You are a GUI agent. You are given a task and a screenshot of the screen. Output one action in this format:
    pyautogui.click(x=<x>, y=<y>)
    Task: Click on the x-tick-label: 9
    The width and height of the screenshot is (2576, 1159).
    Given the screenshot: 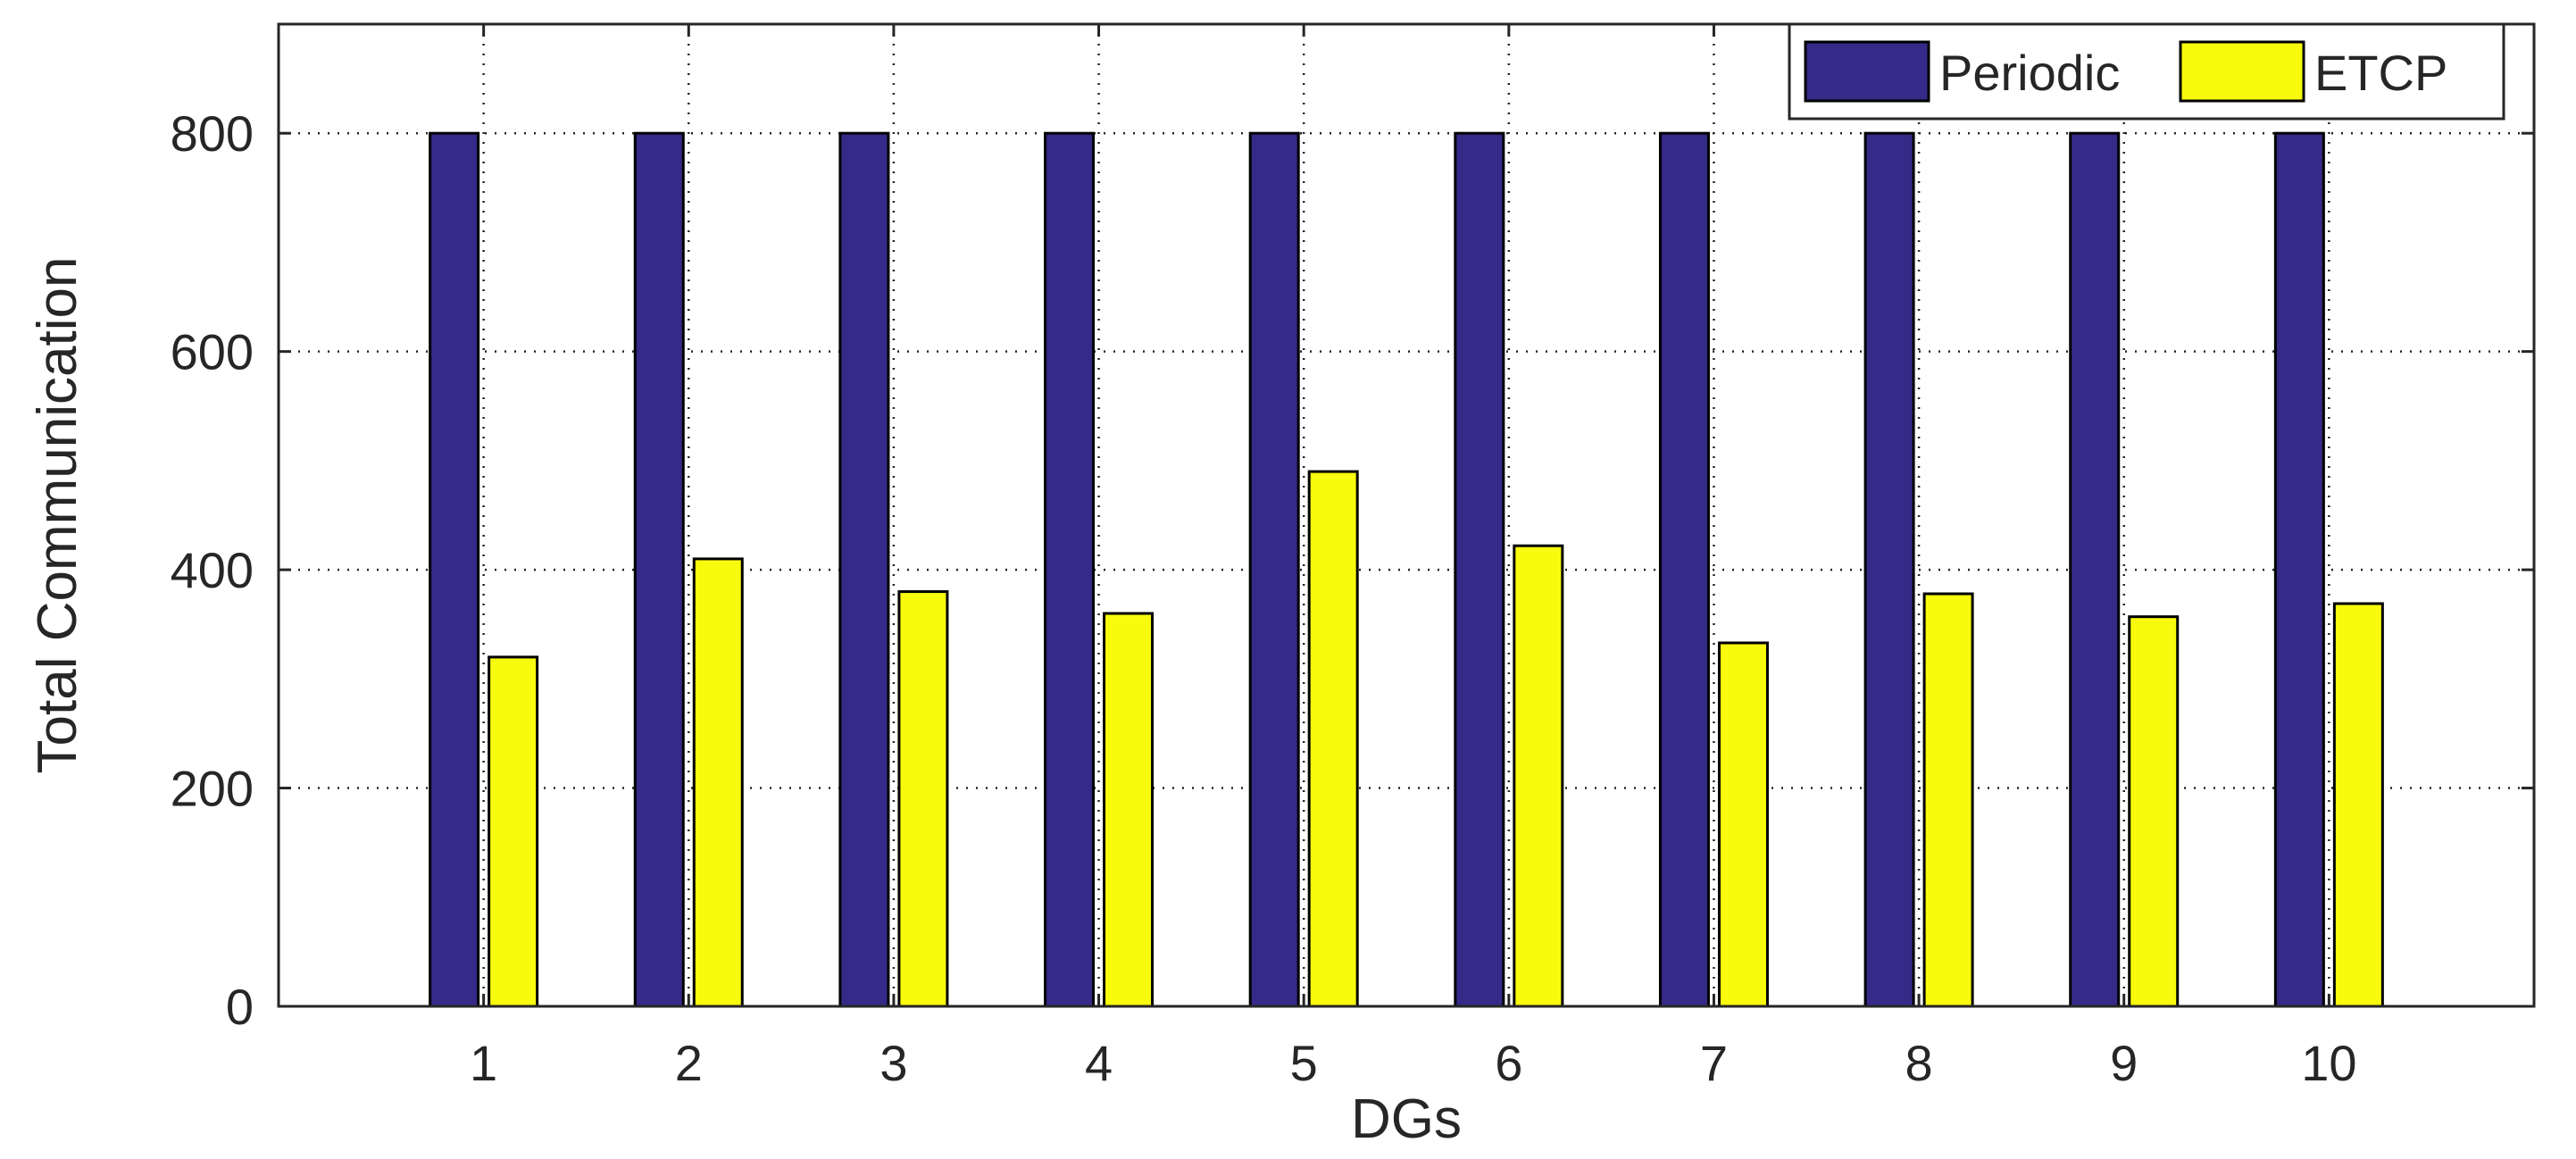 What is the action you would take?
    pyautogui.click(x=2124, y=1063)
    